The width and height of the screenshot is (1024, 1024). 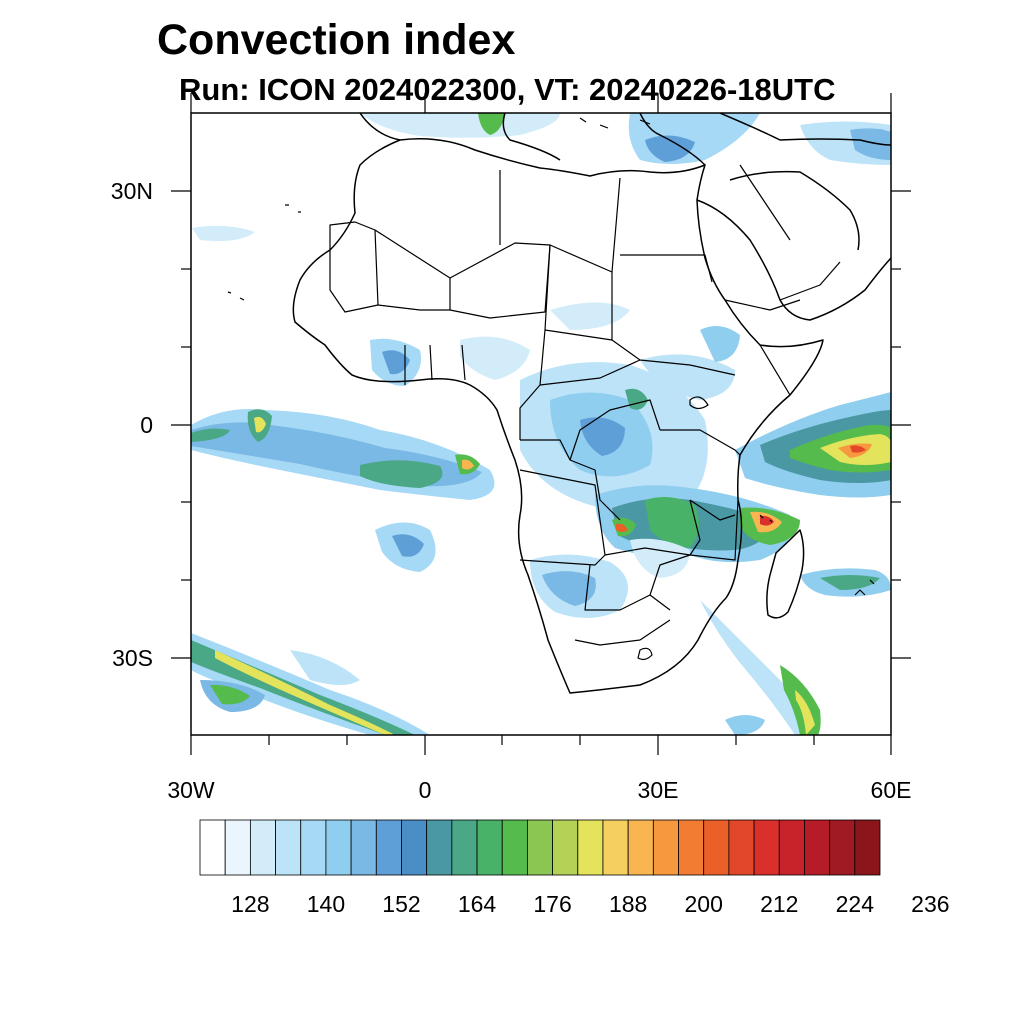 What do you see at coordinates (793, 245) in the screenshot?
I see `arabian-peninsula` at bounding box center [793, 245].